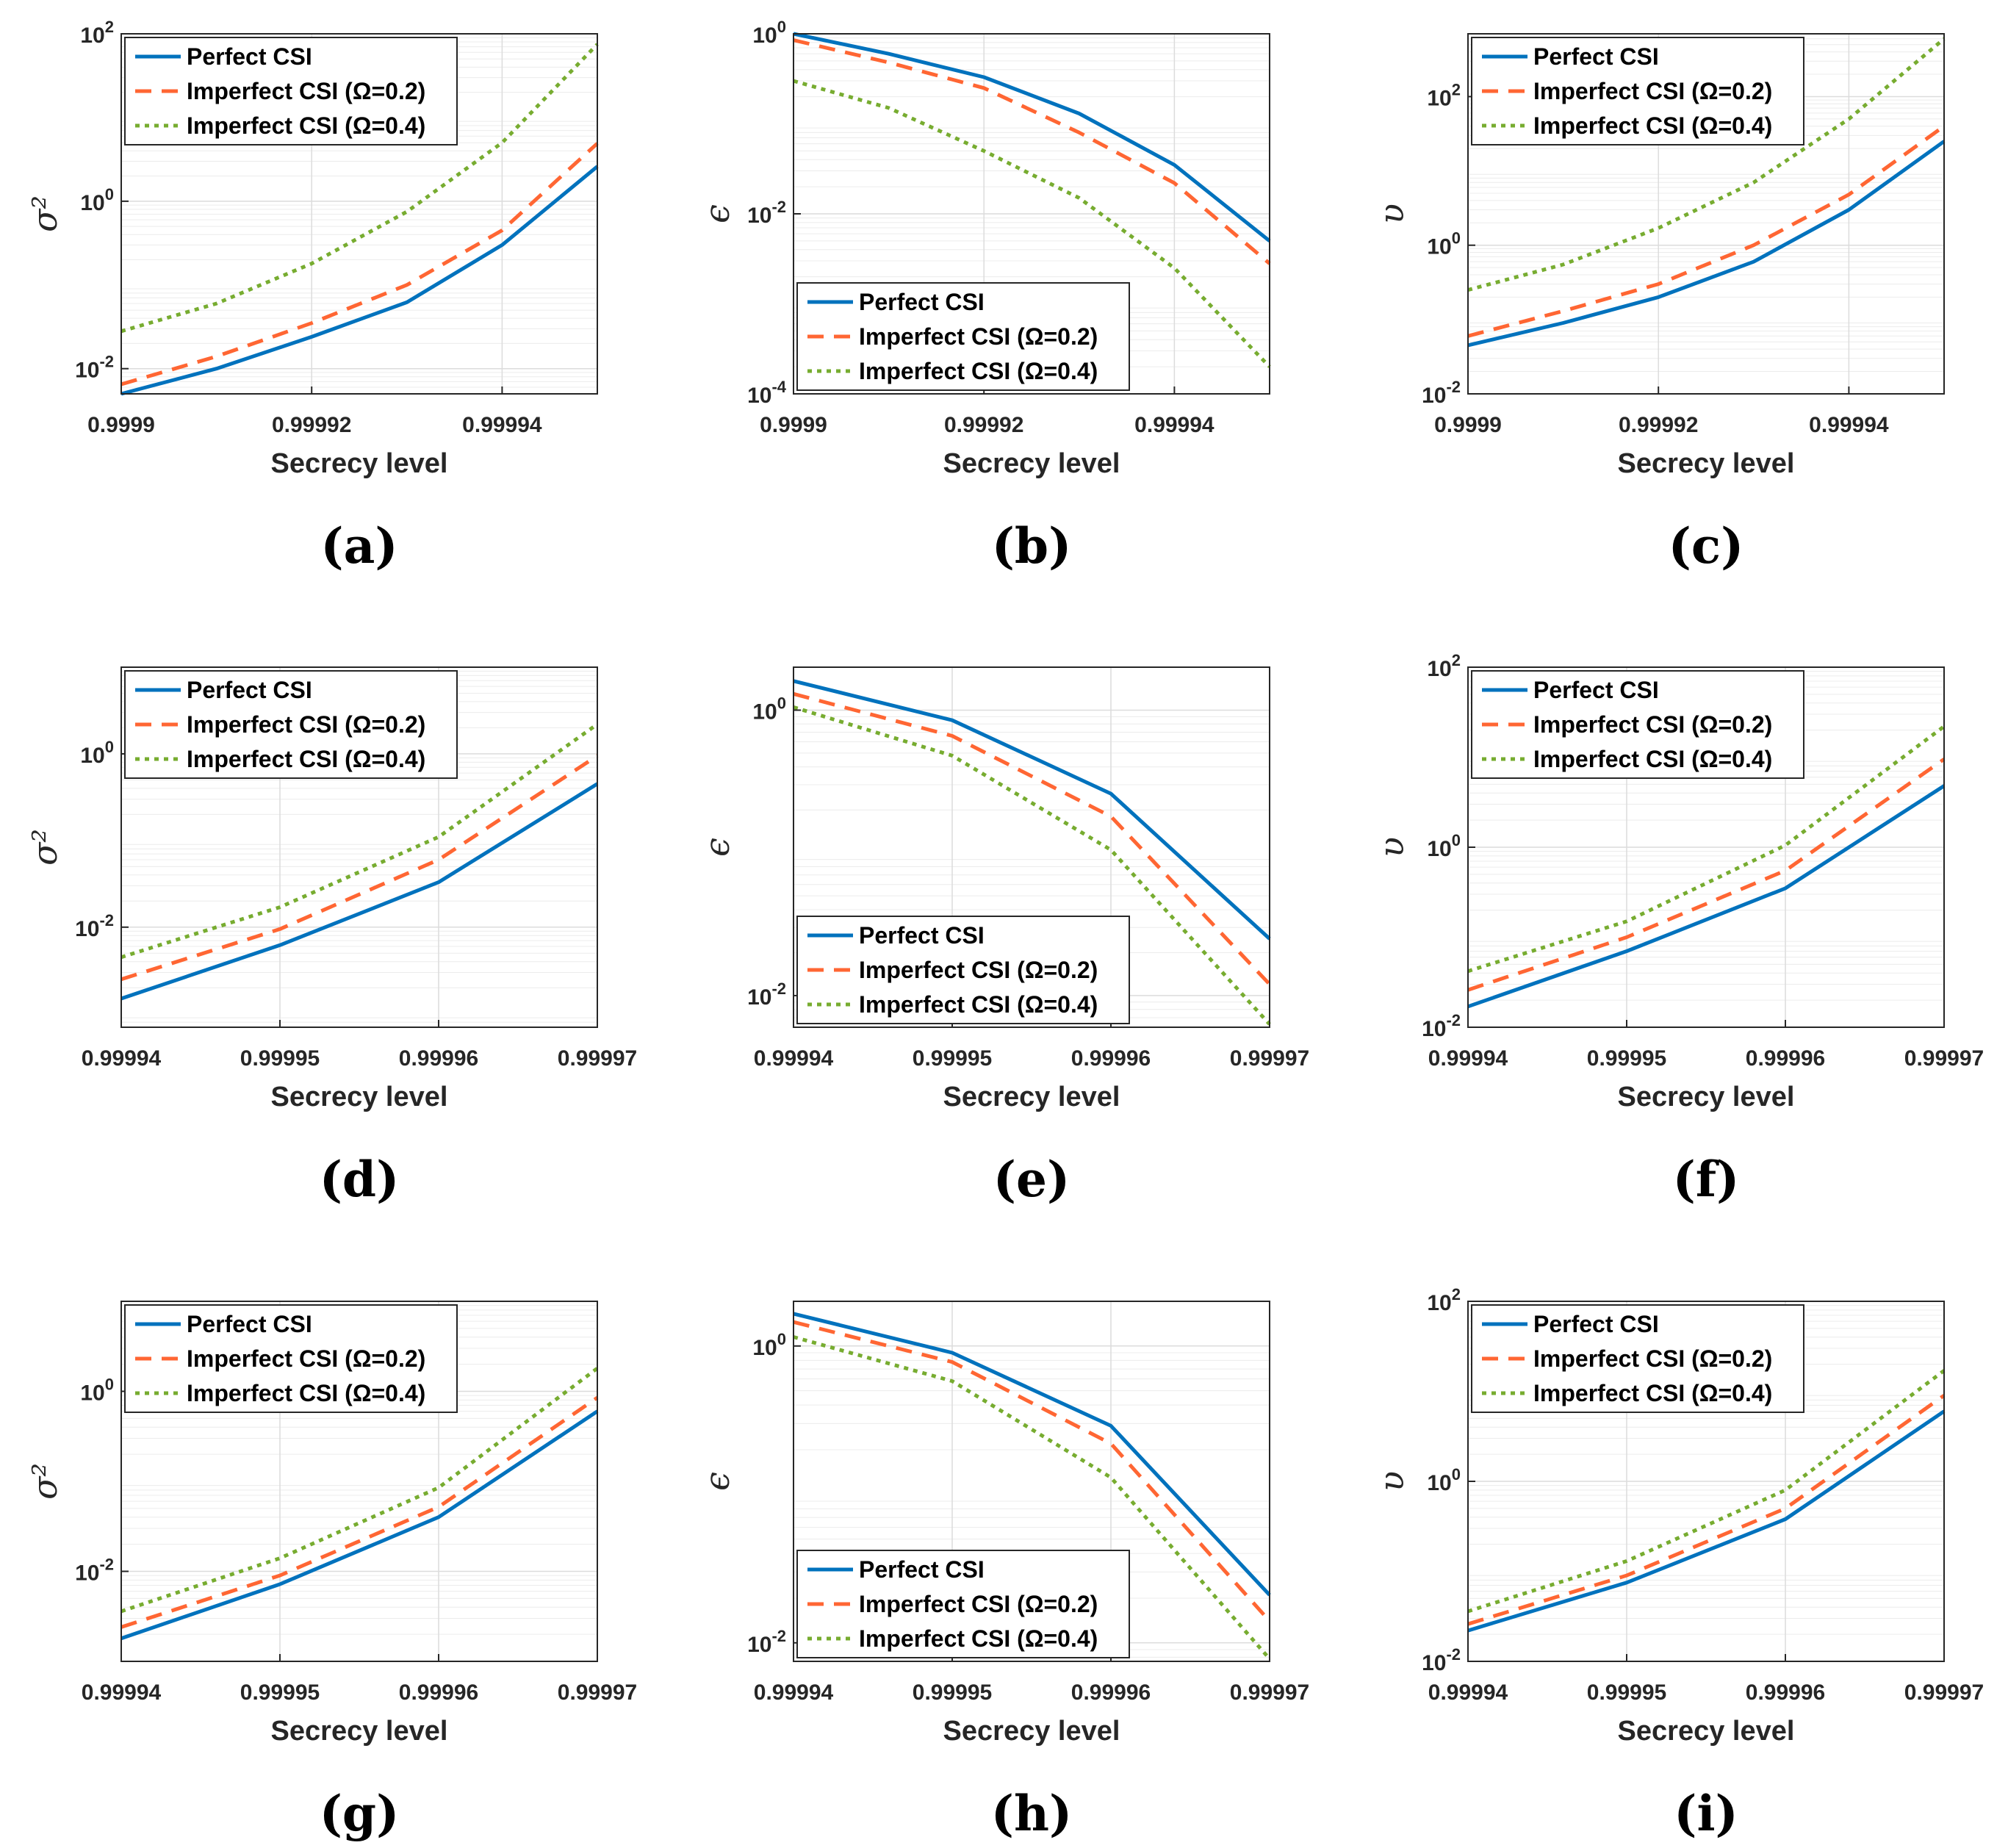 This screenshot has height=1848, width=2008. Describe the element at coordinates (360, 1813) in the screenshot. I see `panel-caption: (g)` at that location.